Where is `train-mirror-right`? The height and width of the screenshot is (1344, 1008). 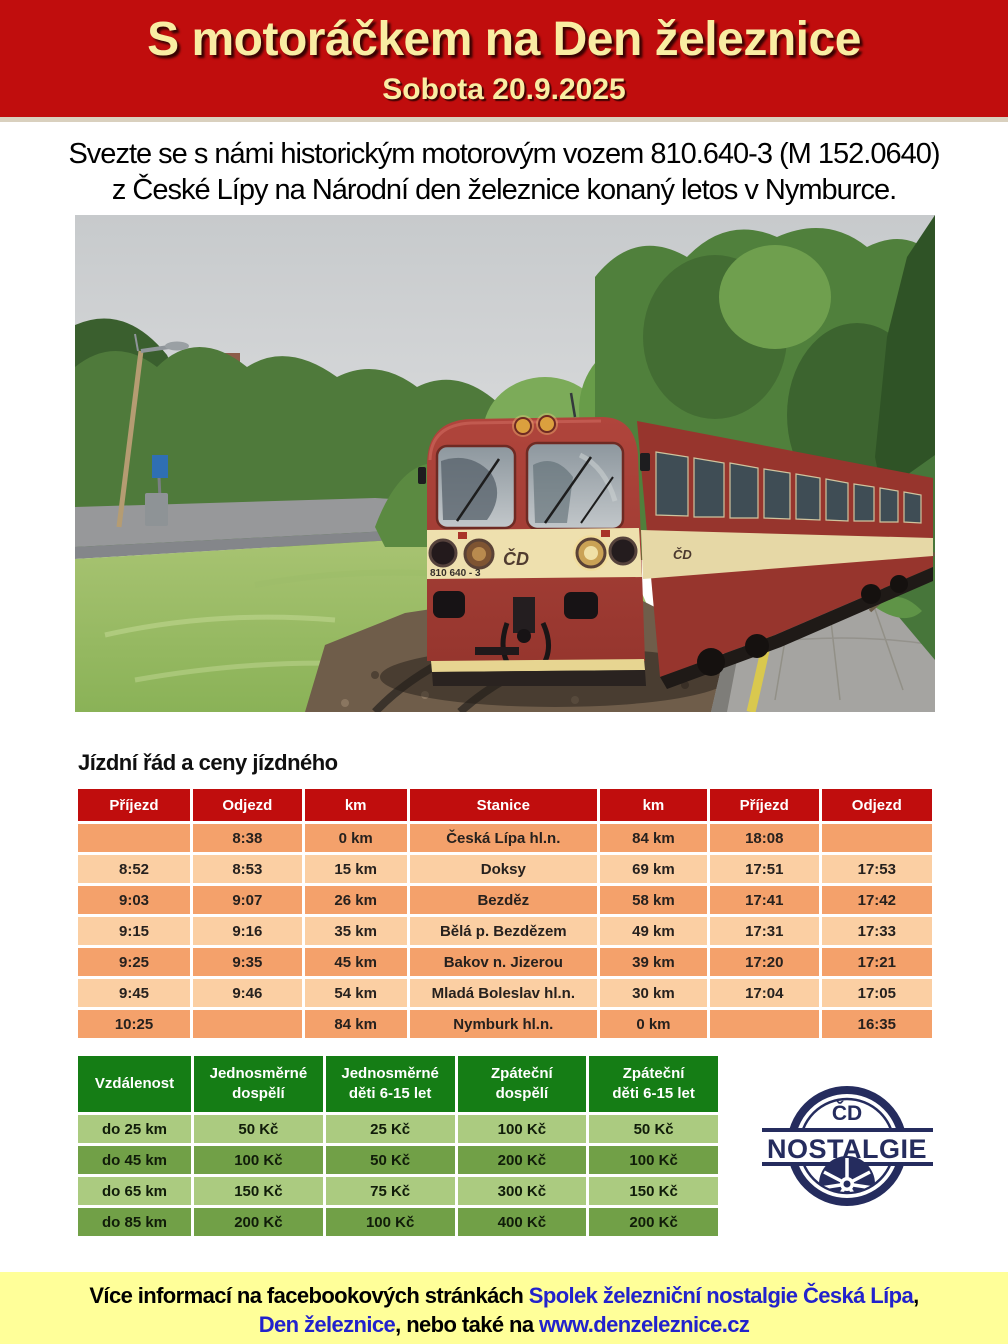 train-mirror-right is located at coordinates (645, 462).